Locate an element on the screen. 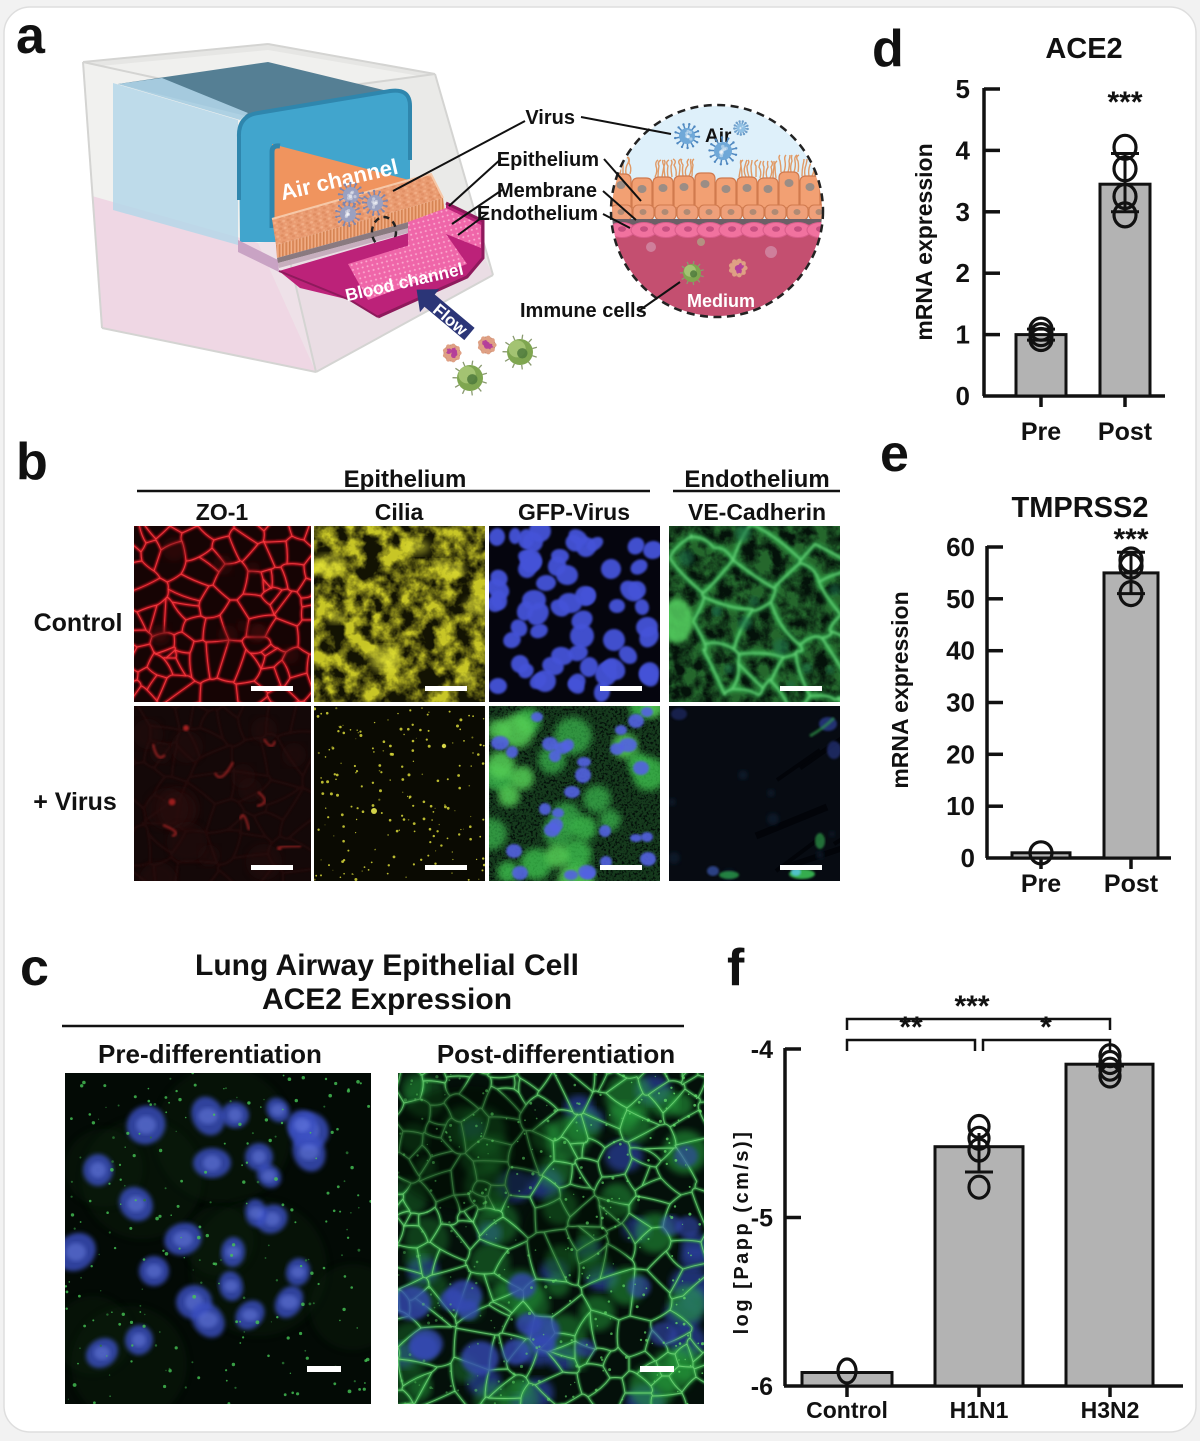  svg-text: -4 is located at coordinates (762, 1050).